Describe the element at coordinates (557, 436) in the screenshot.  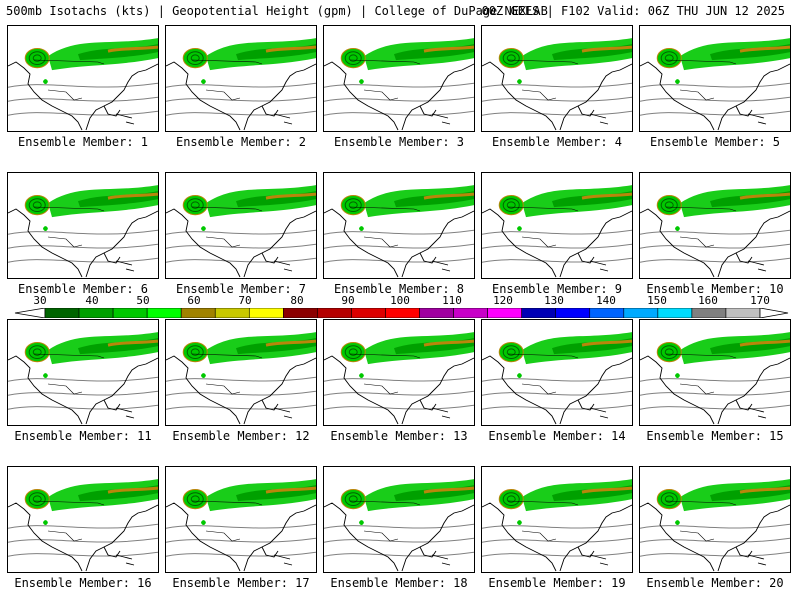
I see `ensemble-member-label: Ensemble Member: 14` at that location.